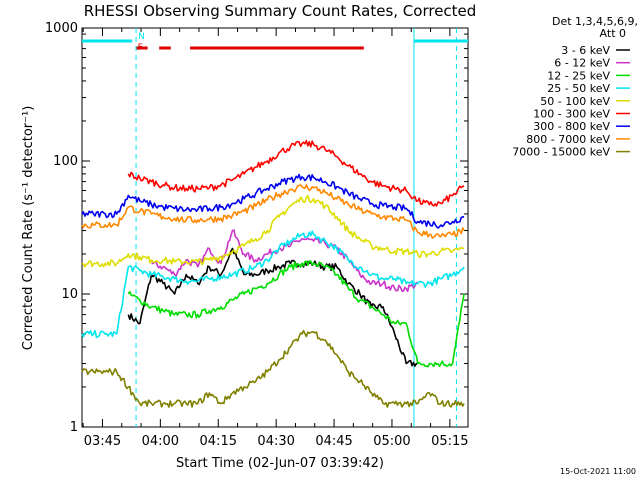 Image resolution: width=640 pixels, height=480 pixels. Describe the element at coordinates (571, 114) in the screenshot. I see `legend-entry-label: 100 - 300 keV` at that location.